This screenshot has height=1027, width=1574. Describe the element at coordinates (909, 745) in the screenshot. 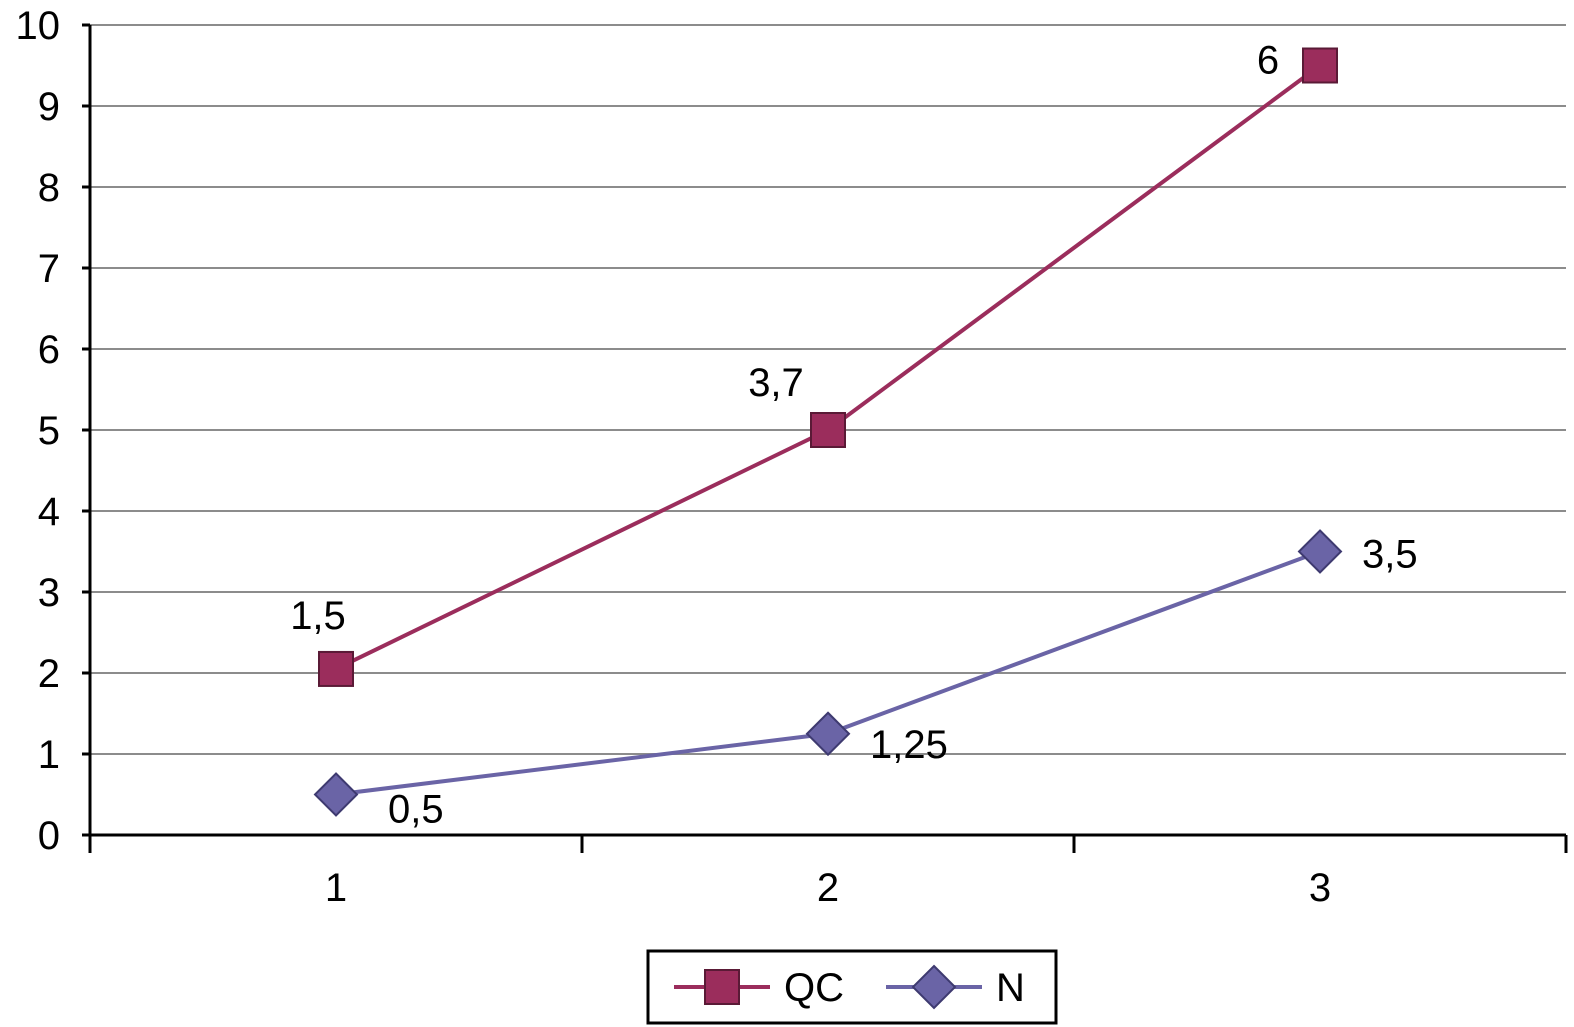

I see `data-label-n: 1,25` at that location.